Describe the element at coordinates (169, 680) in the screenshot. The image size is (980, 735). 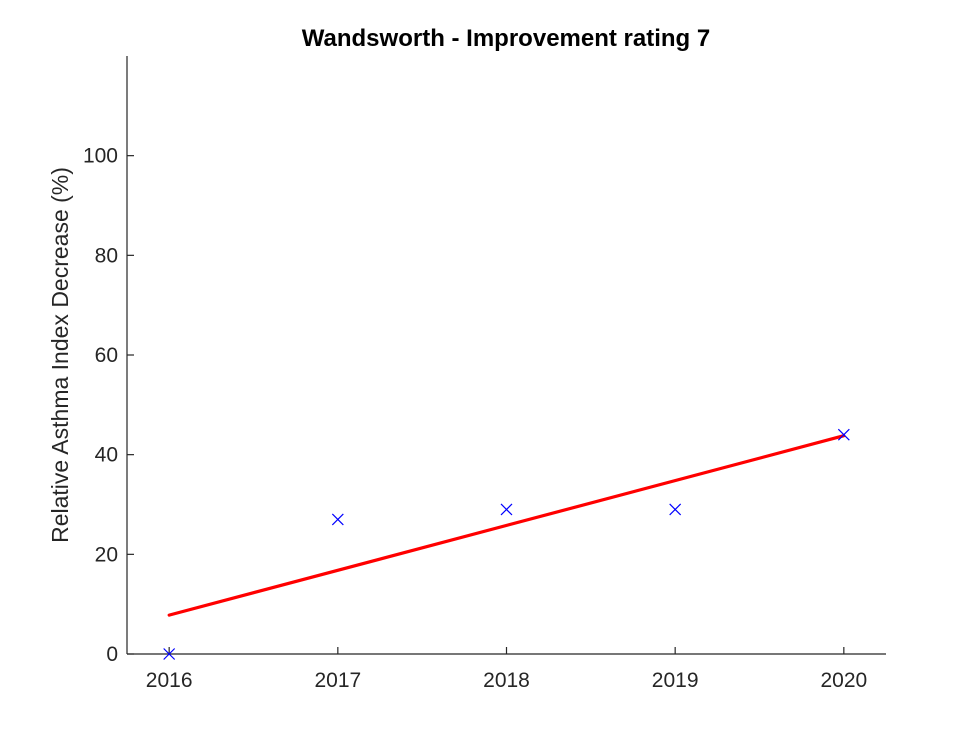
I see `x-tick-label: 2016` at that location.